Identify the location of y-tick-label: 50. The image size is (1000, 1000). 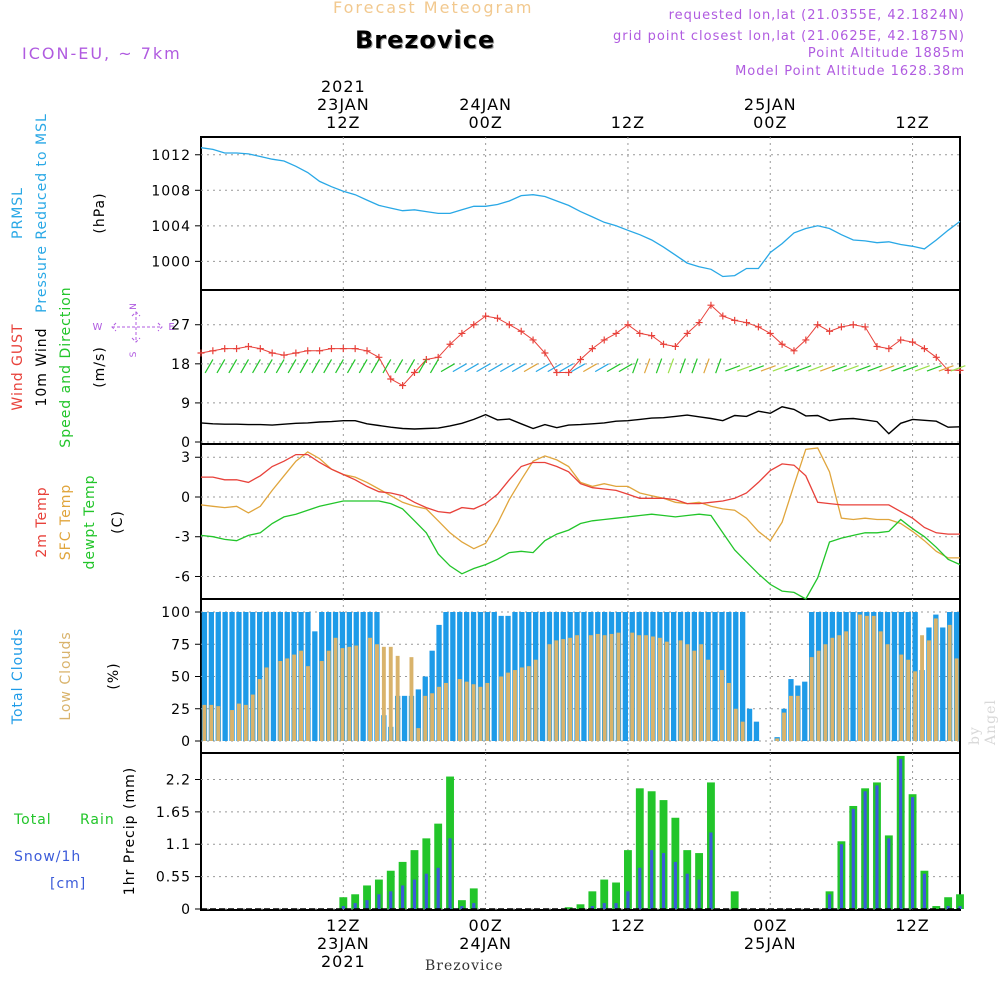
(181, 678).